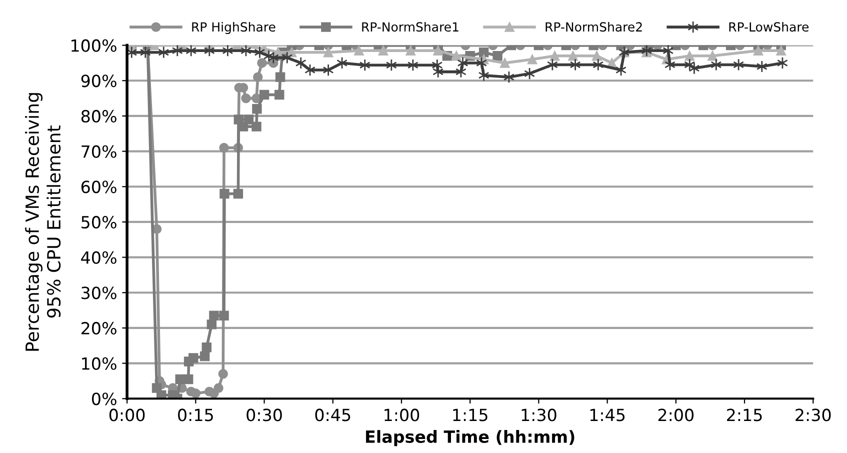 The height and width of the screenshot is (453, 847). What do you see at coordinates (195, 415) in the screenshot?
I see `x-tick-label: 0:15` at bounding box center [195, 415].